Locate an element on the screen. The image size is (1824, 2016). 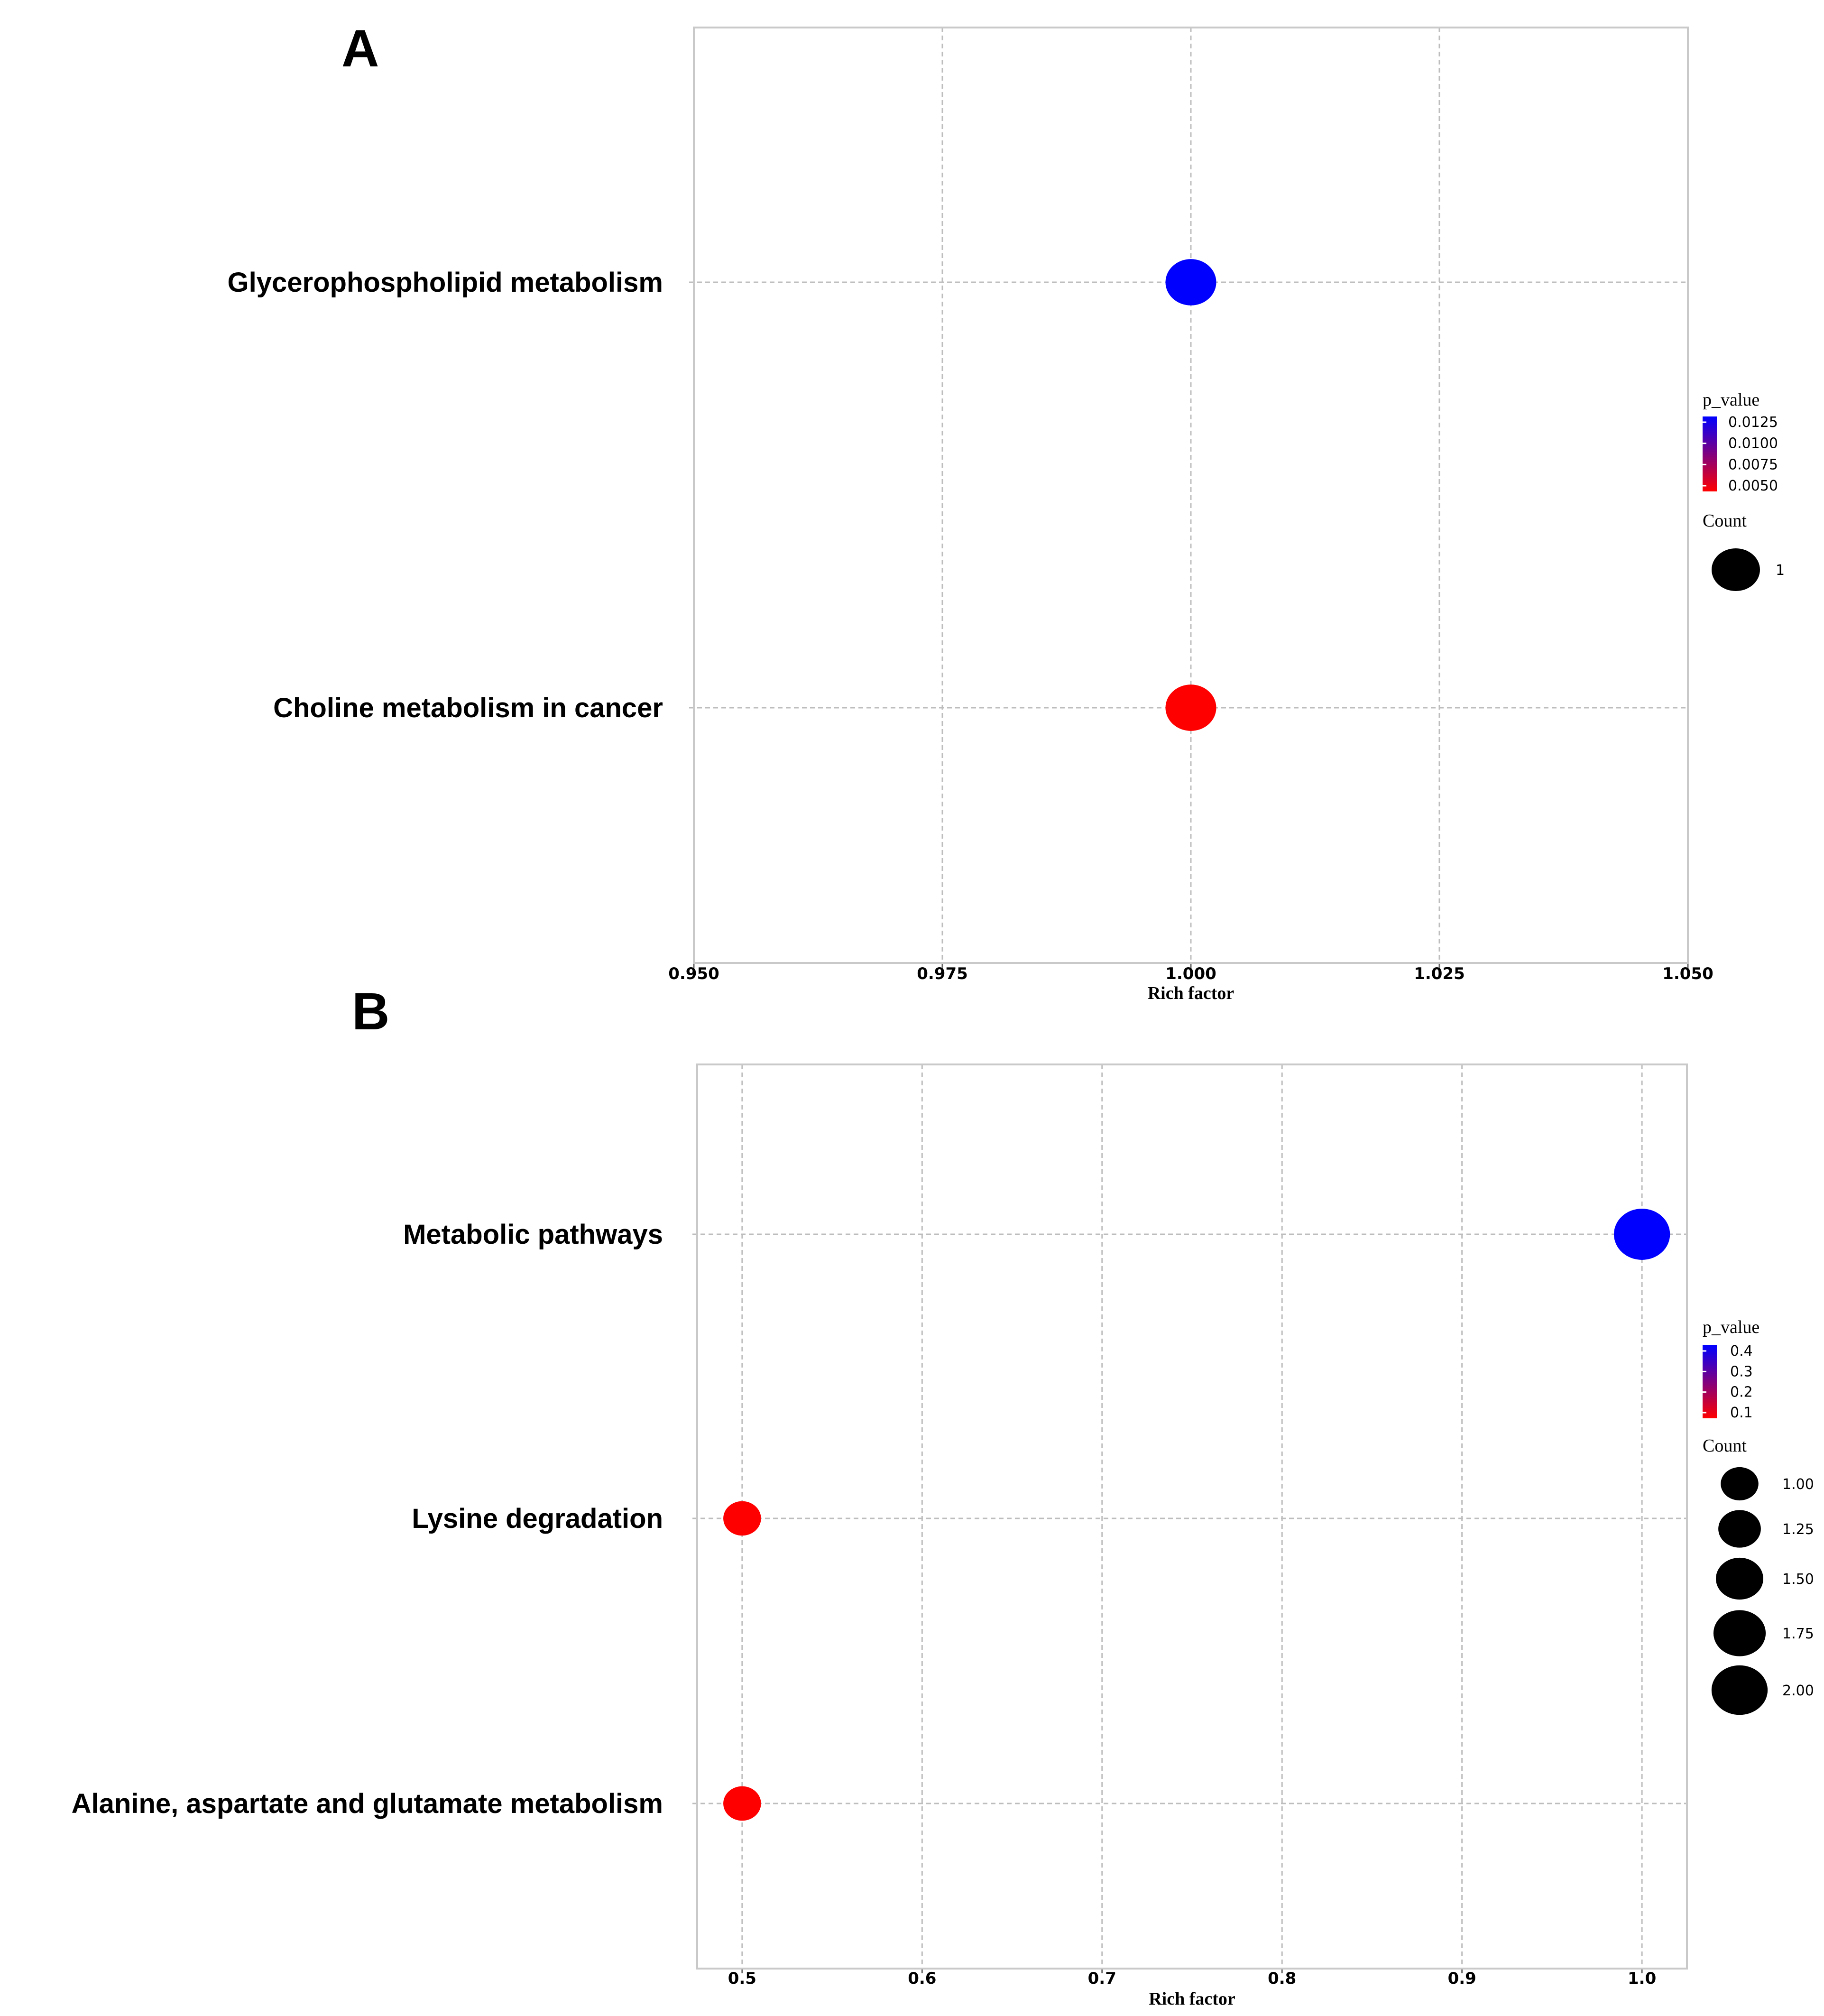
colorbar-tick-label: 0.0050 is located at coordinates (1753, 486).